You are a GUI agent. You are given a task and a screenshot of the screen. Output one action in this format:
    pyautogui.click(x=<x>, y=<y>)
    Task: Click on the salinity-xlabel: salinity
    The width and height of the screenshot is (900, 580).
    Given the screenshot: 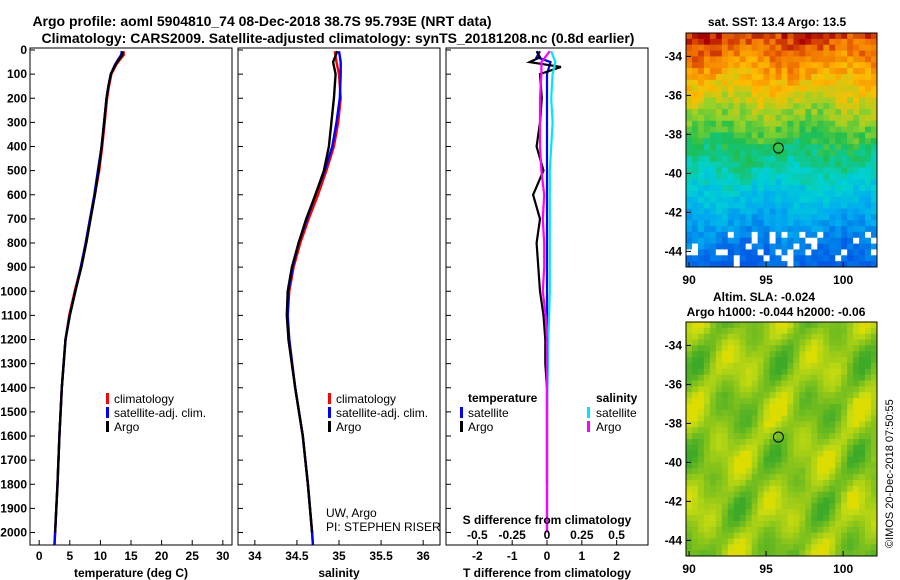 What is the action you would take?
    pyautogui.click(x=339, y=573)
    